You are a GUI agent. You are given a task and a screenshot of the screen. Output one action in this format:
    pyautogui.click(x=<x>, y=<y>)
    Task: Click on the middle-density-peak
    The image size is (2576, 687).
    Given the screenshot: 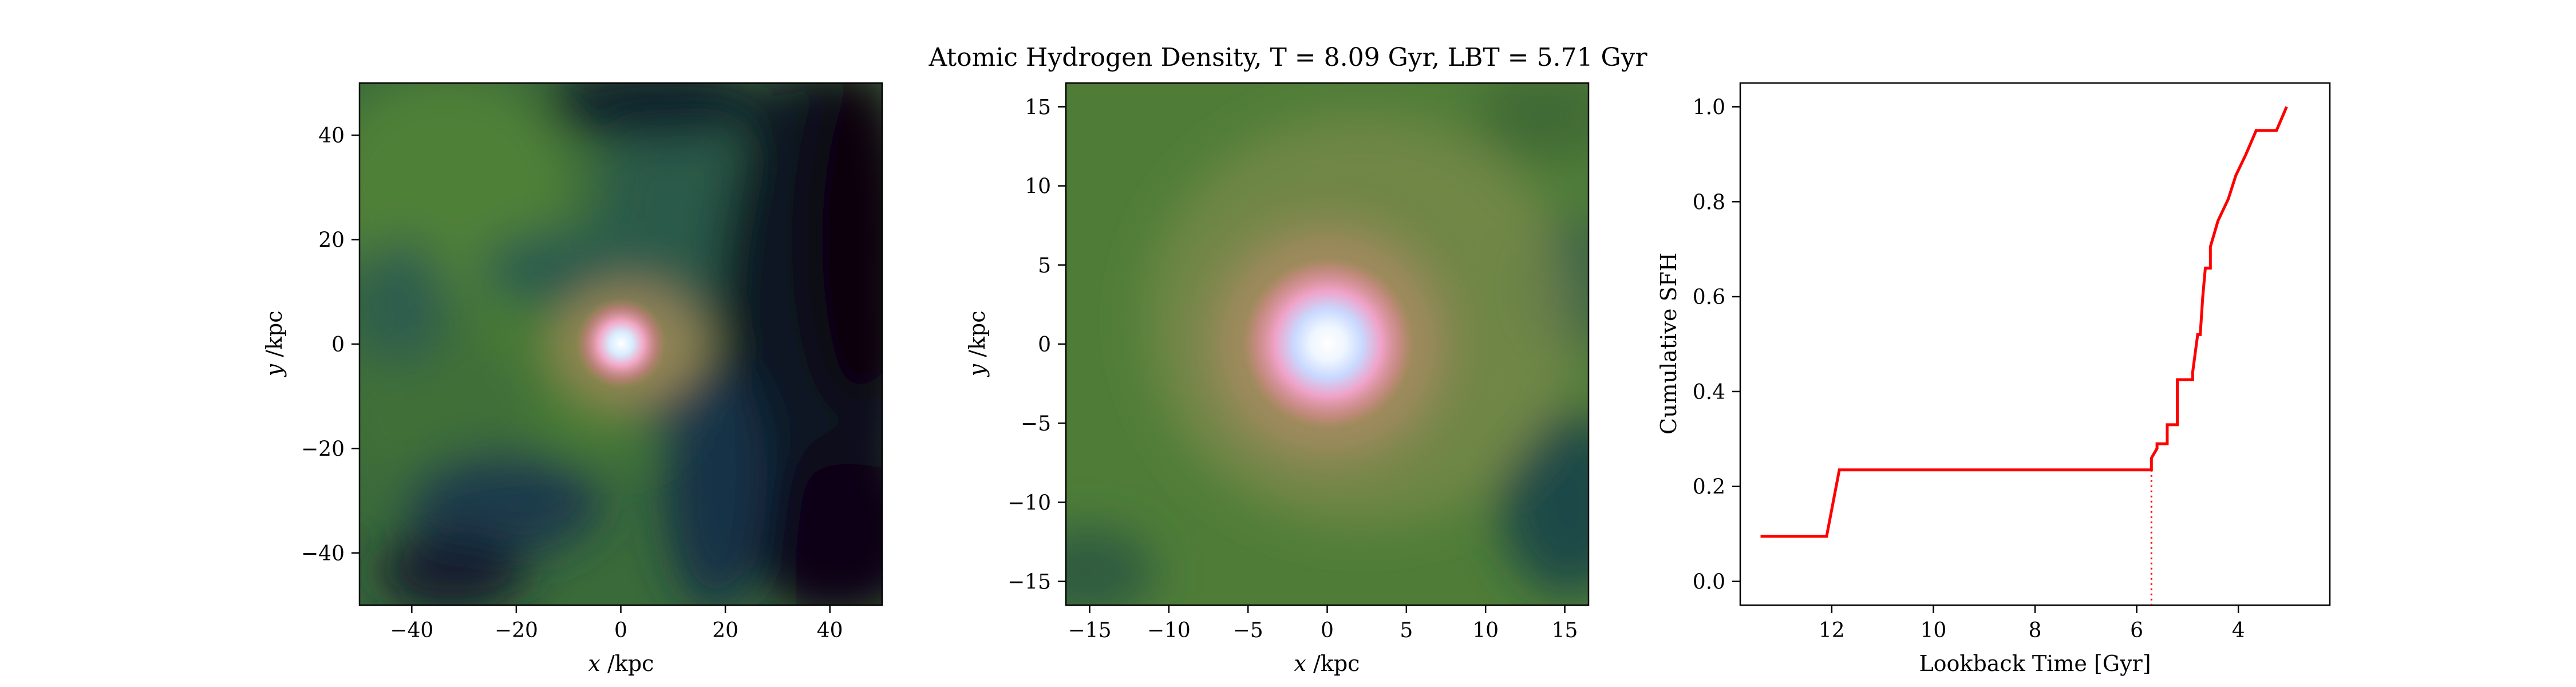 What is the action you would take?
    pyautogui.click(x=1328, y=343)
    